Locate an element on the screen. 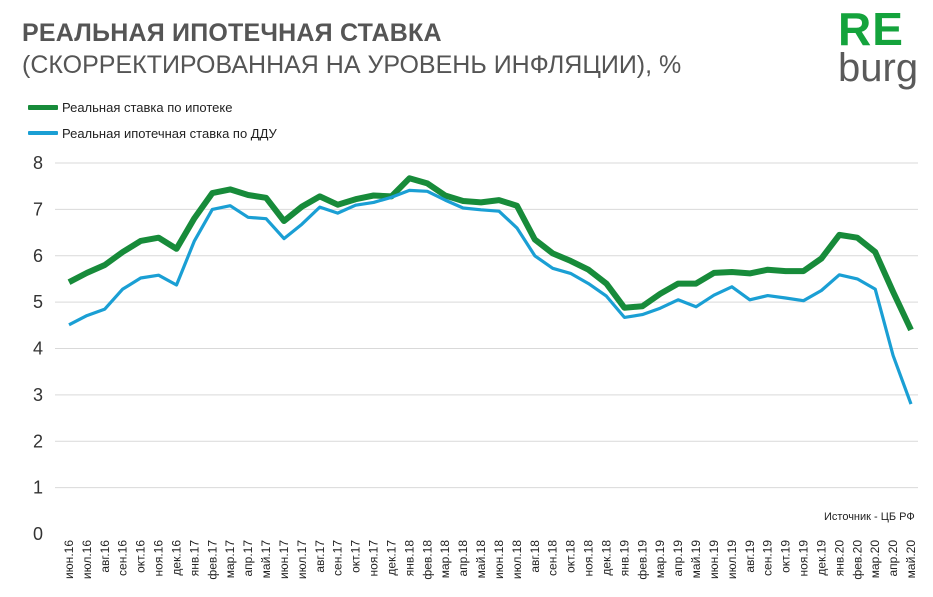 The width and height of the screenshot is (933, 597). x-tick-label: фев.17 is located at coordinates (212, 560).